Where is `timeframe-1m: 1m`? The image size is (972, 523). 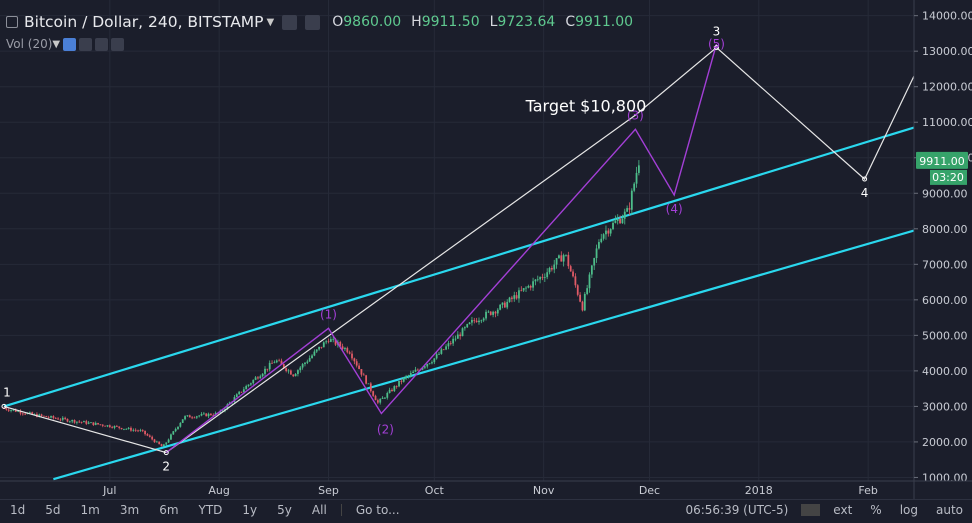
timeframe-1m: 1m is located at coordinates (90, 510).